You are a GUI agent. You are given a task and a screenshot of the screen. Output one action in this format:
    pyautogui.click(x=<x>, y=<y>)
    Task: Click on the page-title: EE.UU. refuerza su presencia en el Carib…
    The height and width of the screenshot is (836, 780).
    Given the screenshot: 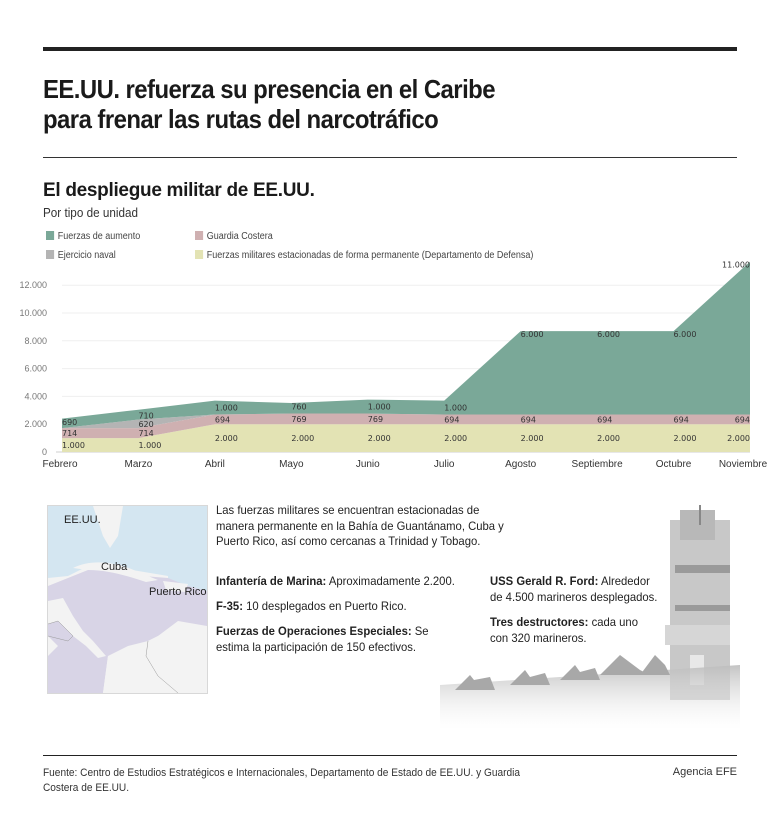 What is the action you would take?
    pyautogui.click(x=360, y=104)
    